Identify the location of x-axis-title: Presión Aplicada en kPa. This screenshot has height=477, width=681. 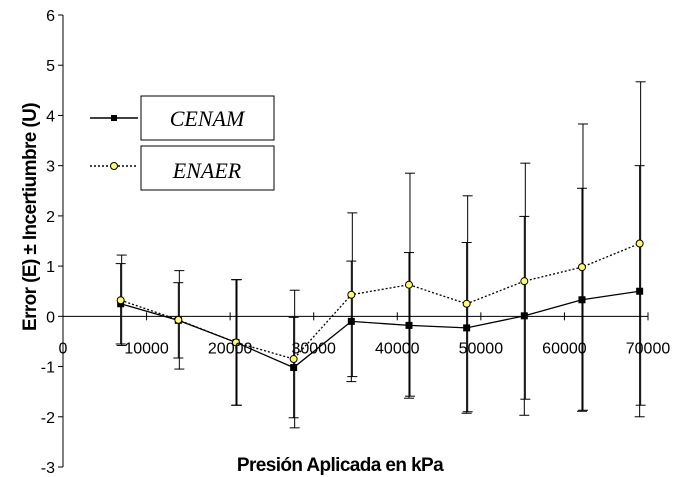
(340, 465).